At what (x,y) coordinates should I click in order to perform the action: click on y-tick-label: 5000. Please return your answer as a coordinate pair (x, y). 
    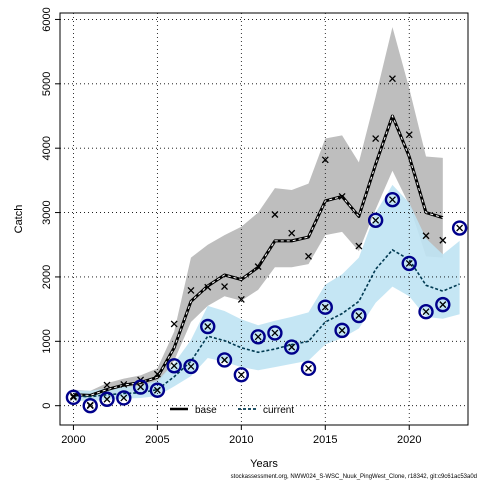
    Looking at the image, I should click on (47, 84).